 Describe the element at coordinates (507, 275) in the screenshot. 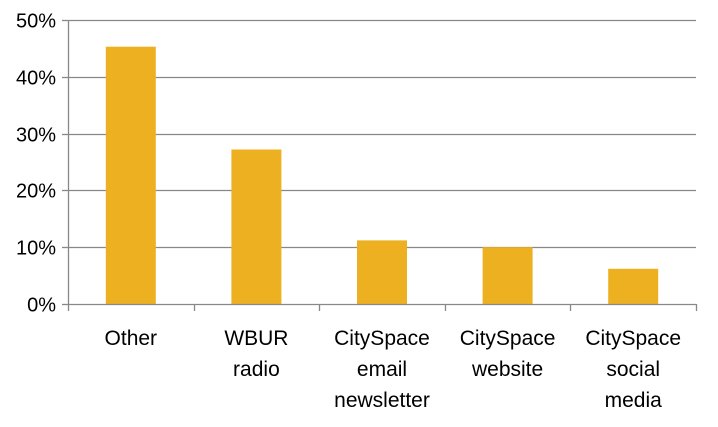

I see `bar-cityspace-website` at that location.